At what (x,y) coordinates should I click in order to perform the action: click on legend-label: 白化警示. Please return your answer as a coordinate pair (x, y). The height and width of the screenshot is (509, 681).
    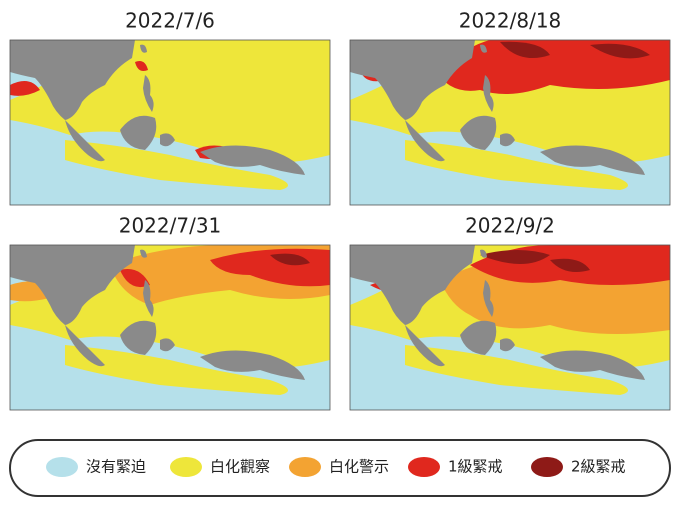
    Looking at the image, I should click on (359, 467).